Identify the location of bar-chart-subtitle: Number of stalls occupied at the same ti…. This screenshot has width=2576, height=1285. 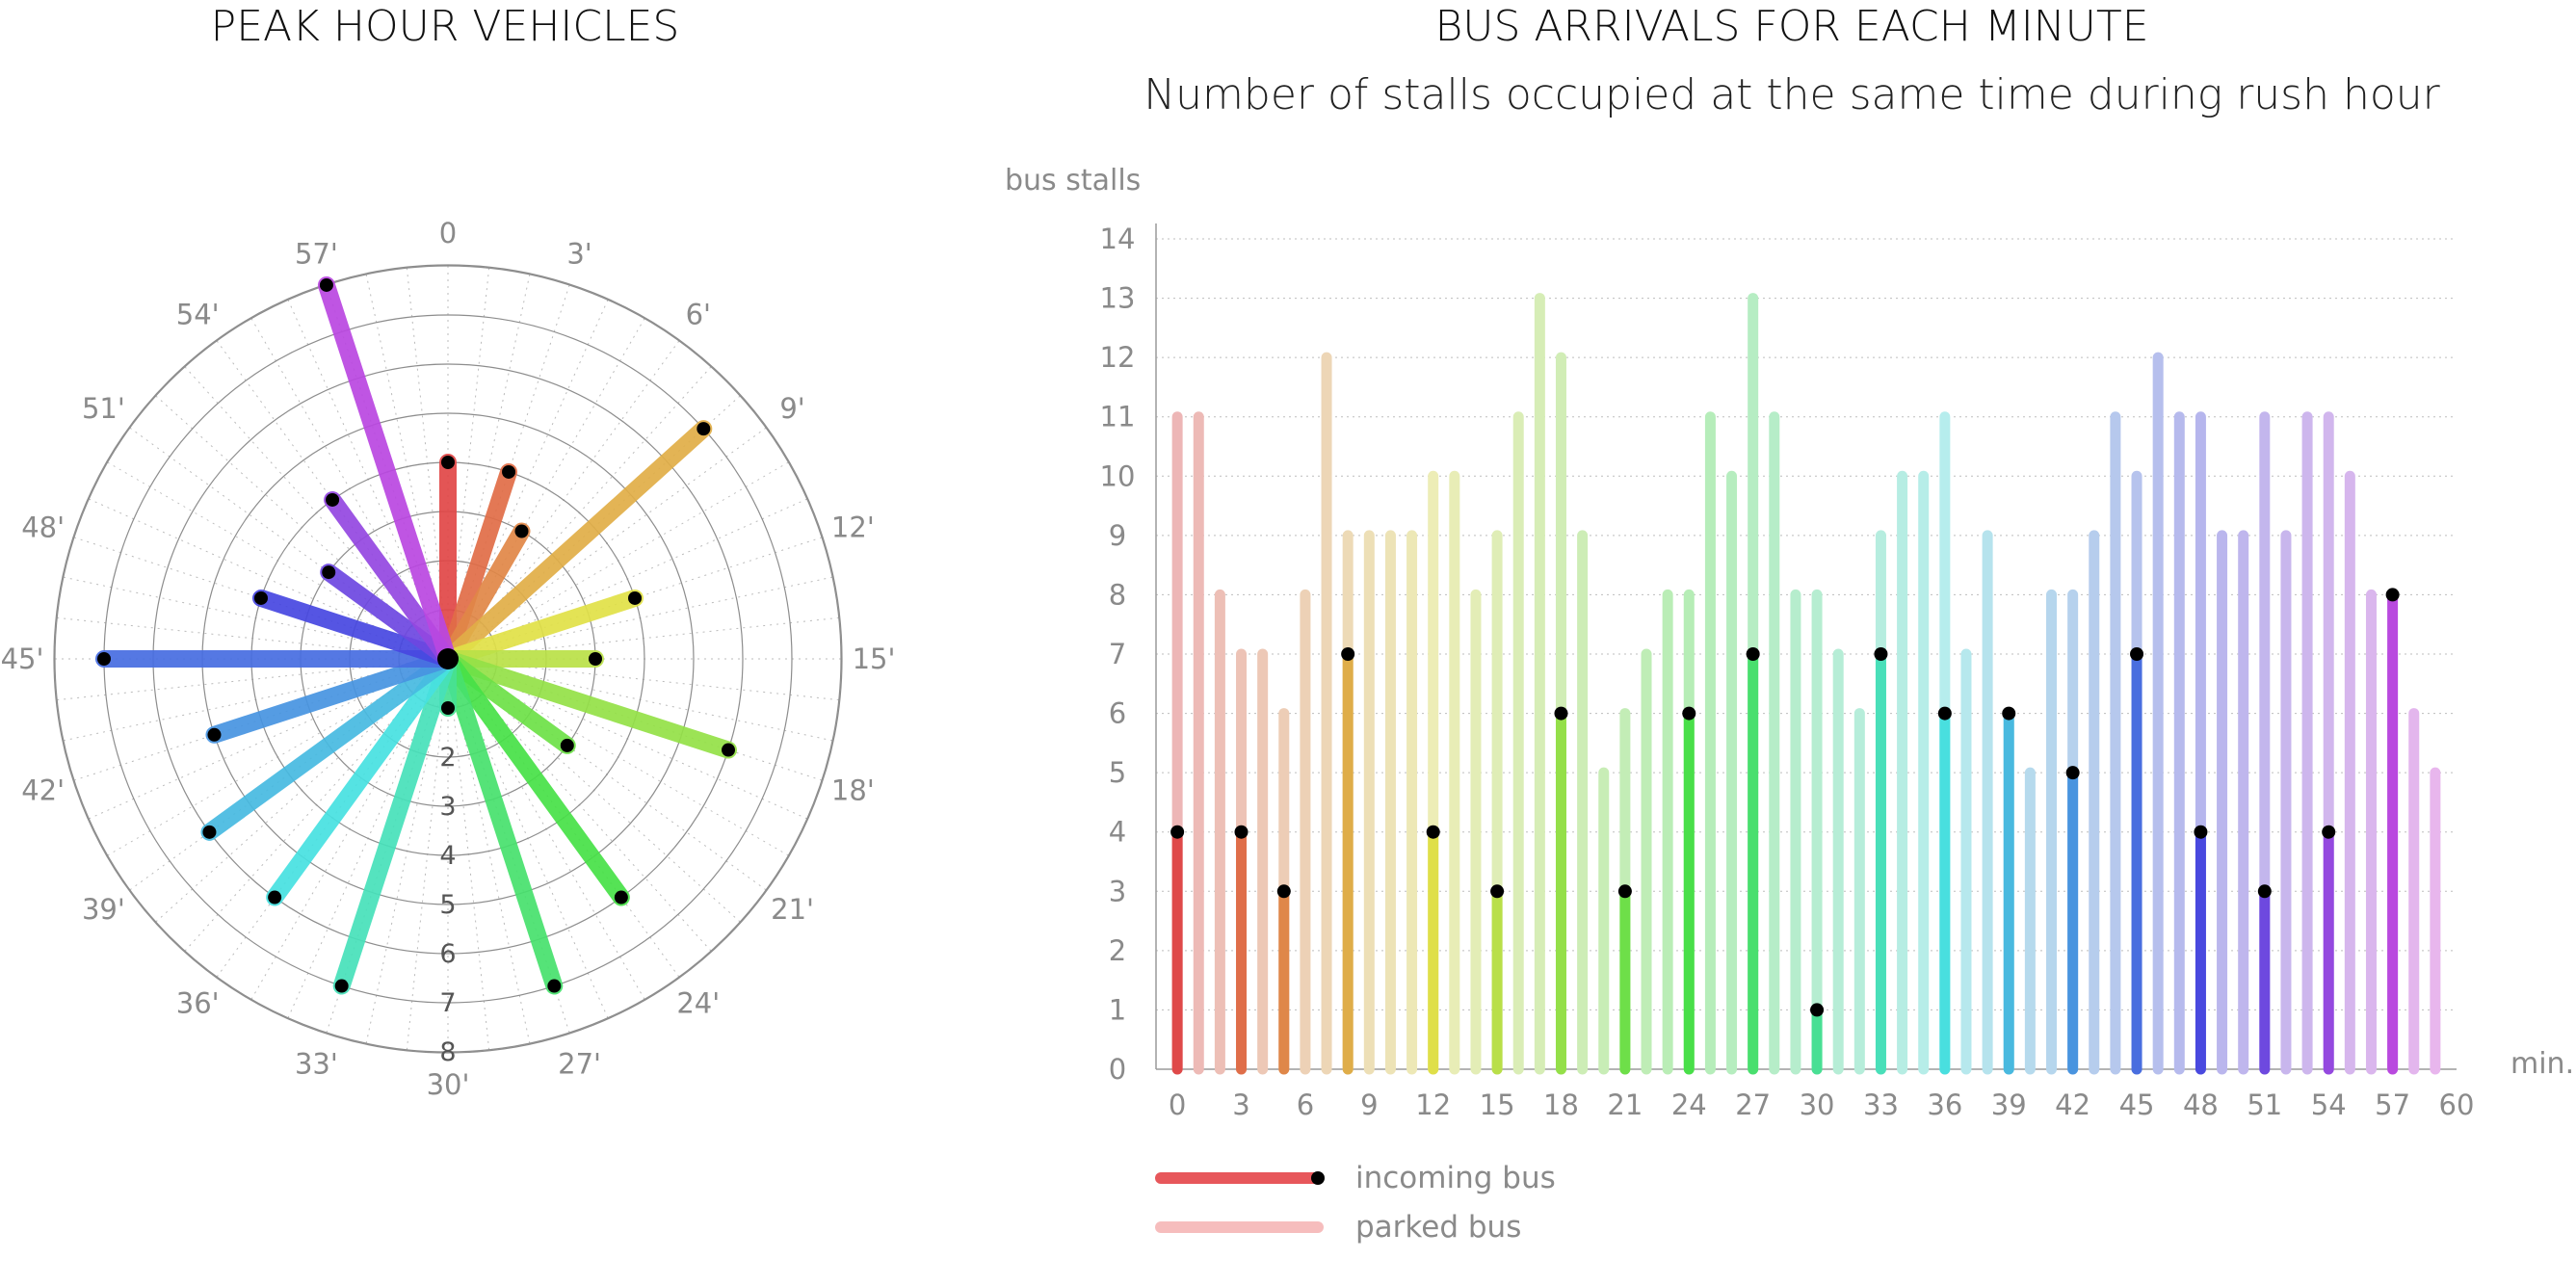
(1792, 94).